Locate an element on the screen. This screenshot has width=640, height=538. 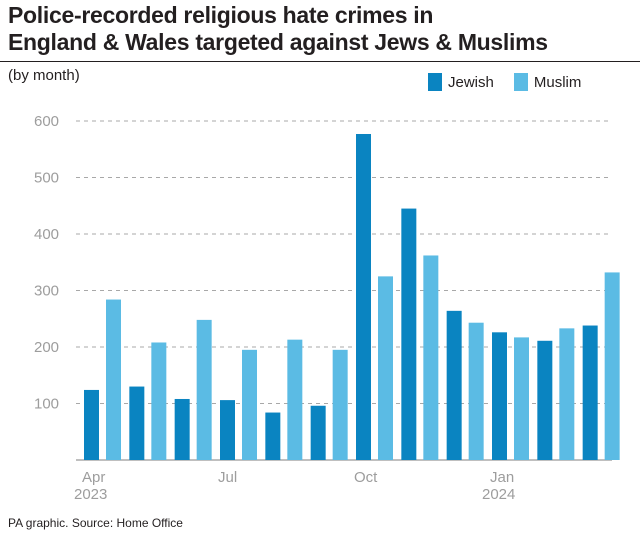
y-tick-label: 300 is located at coordinates (46, 291).